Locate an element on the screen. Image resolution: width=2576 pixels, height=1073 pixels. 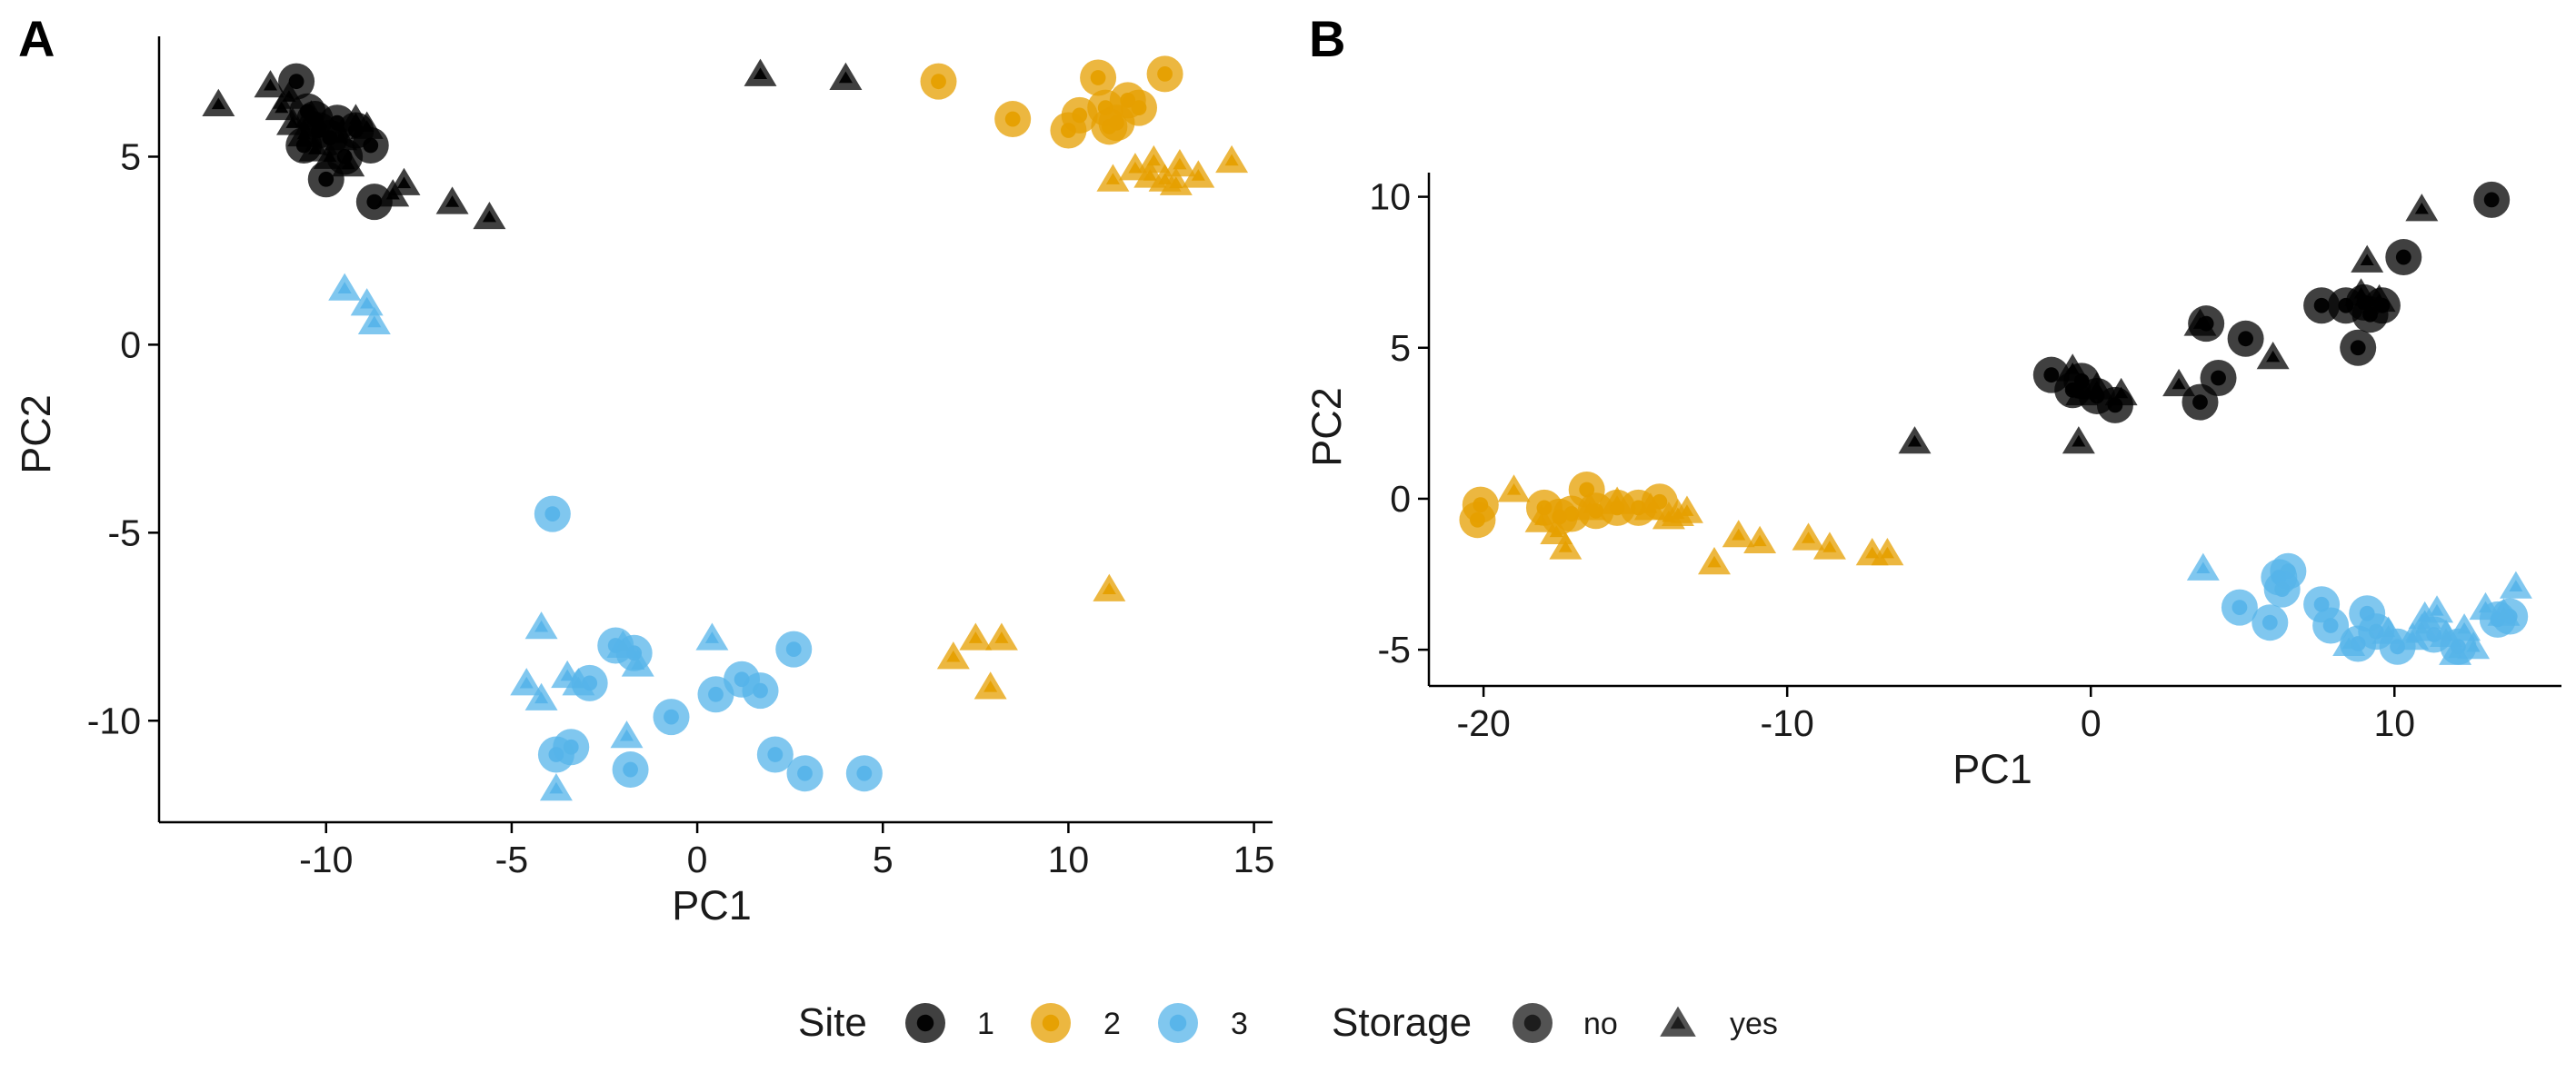
panel-b-y-tick-label-3: 10 is located at coordinates (1390, 197).